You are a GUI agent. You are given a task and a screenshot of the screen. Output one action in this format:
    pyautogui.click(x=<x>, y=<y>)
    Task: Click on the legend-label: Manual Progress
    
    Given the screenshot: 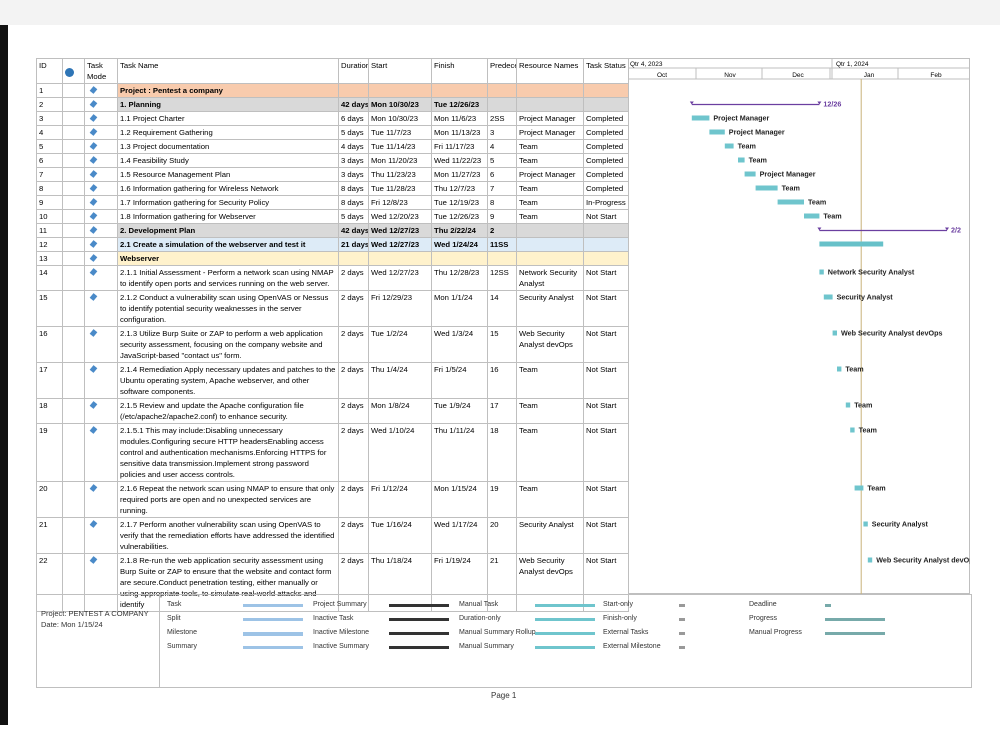 What is the action you would take?
    pyautogui.click(x=775, y=632)
    